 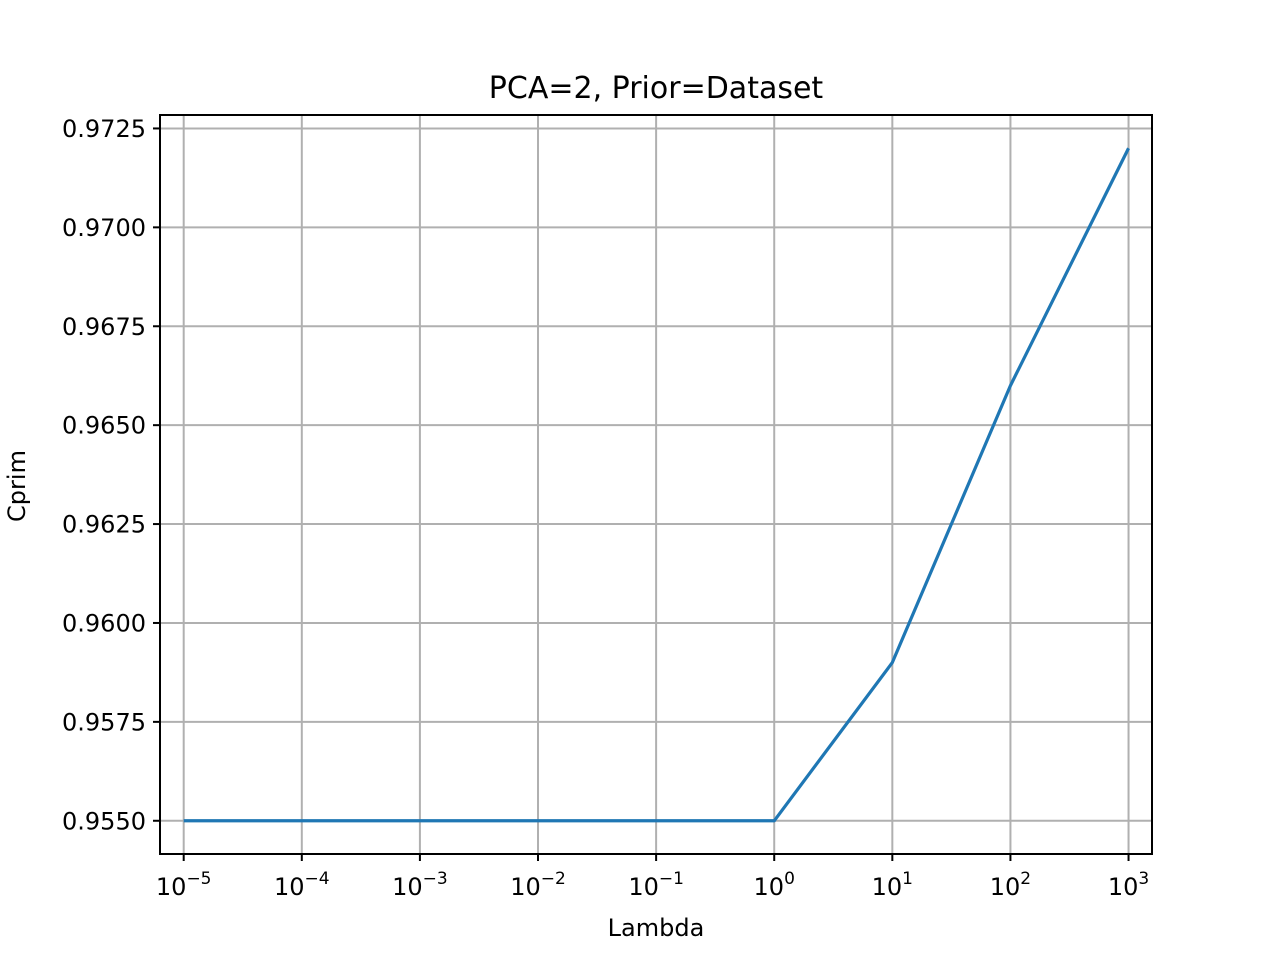 I want to click on x-tick-exponent: −3, so click(x=435, y=879).